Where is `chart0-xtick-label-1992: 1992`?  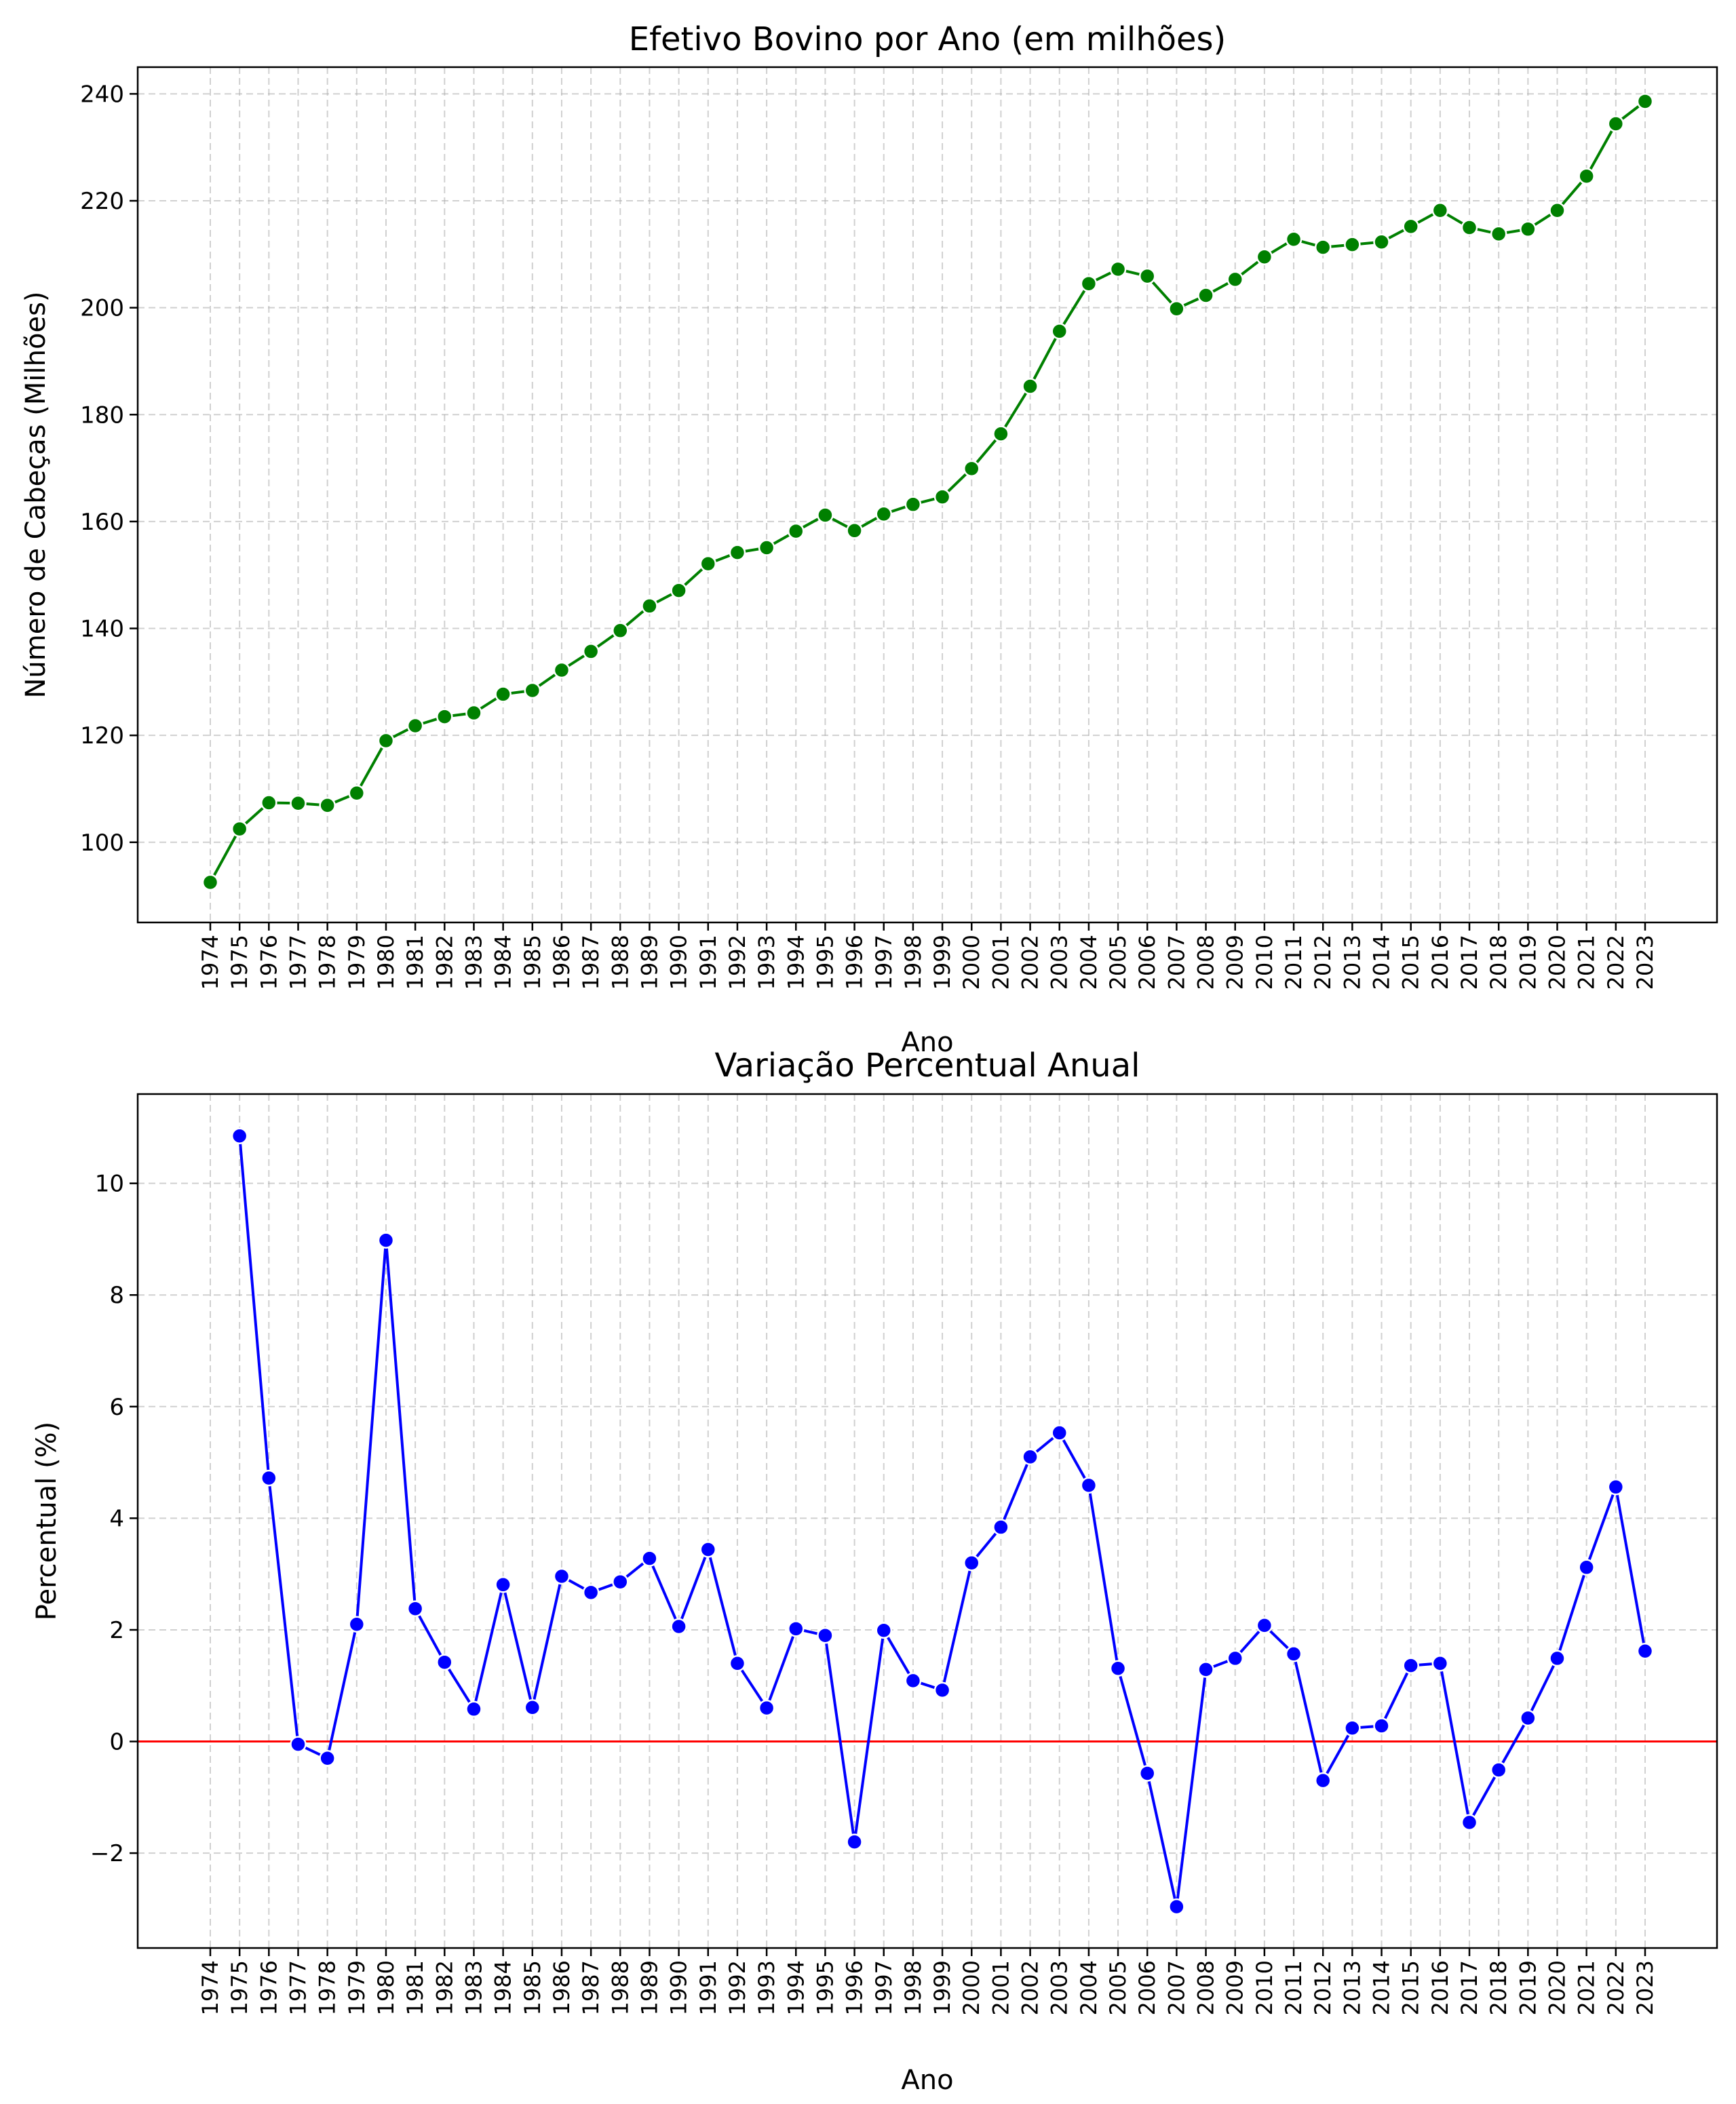
chart0-xtick-label-1992: 1992 is located at coordinates (737, 962).